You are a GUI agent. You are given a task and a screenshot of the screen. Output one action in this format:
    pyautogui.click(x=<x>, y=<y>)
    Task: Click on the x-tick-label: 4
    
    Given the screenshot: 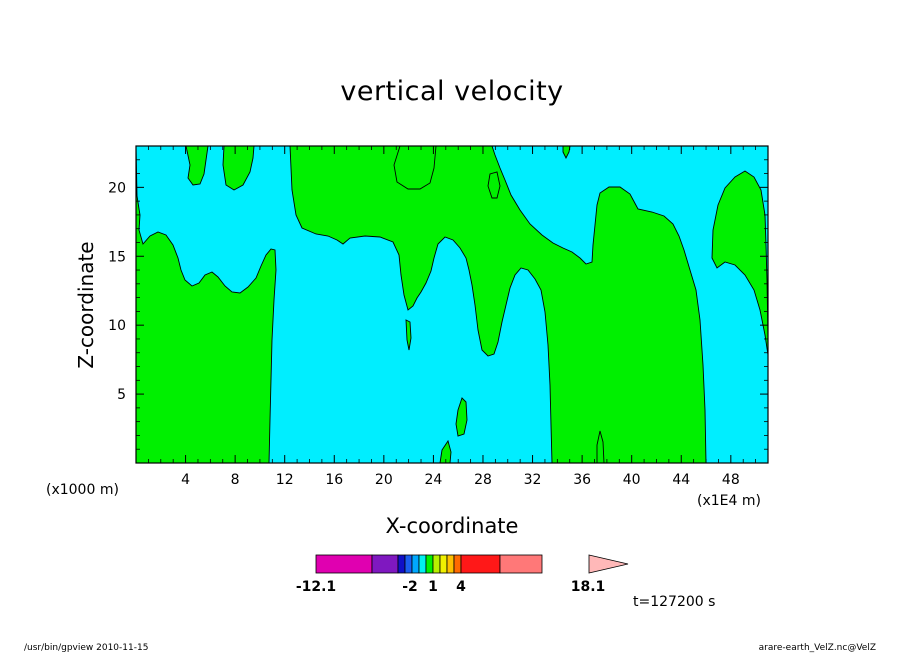 What is the action you would take?
    pyautogui.click(x=185, y=480)
    